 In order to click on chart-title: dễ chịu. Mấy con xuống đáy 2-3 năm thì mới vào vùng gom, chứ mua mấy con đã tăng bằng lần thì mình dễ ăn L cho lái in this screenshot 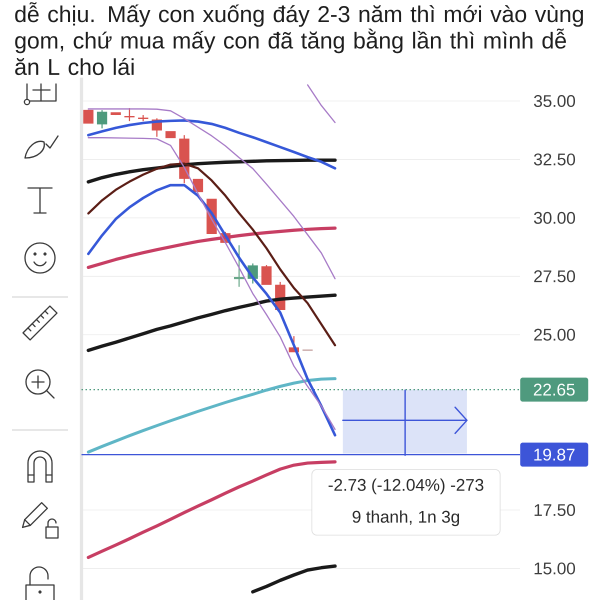, I will do `click(299, 39)`.